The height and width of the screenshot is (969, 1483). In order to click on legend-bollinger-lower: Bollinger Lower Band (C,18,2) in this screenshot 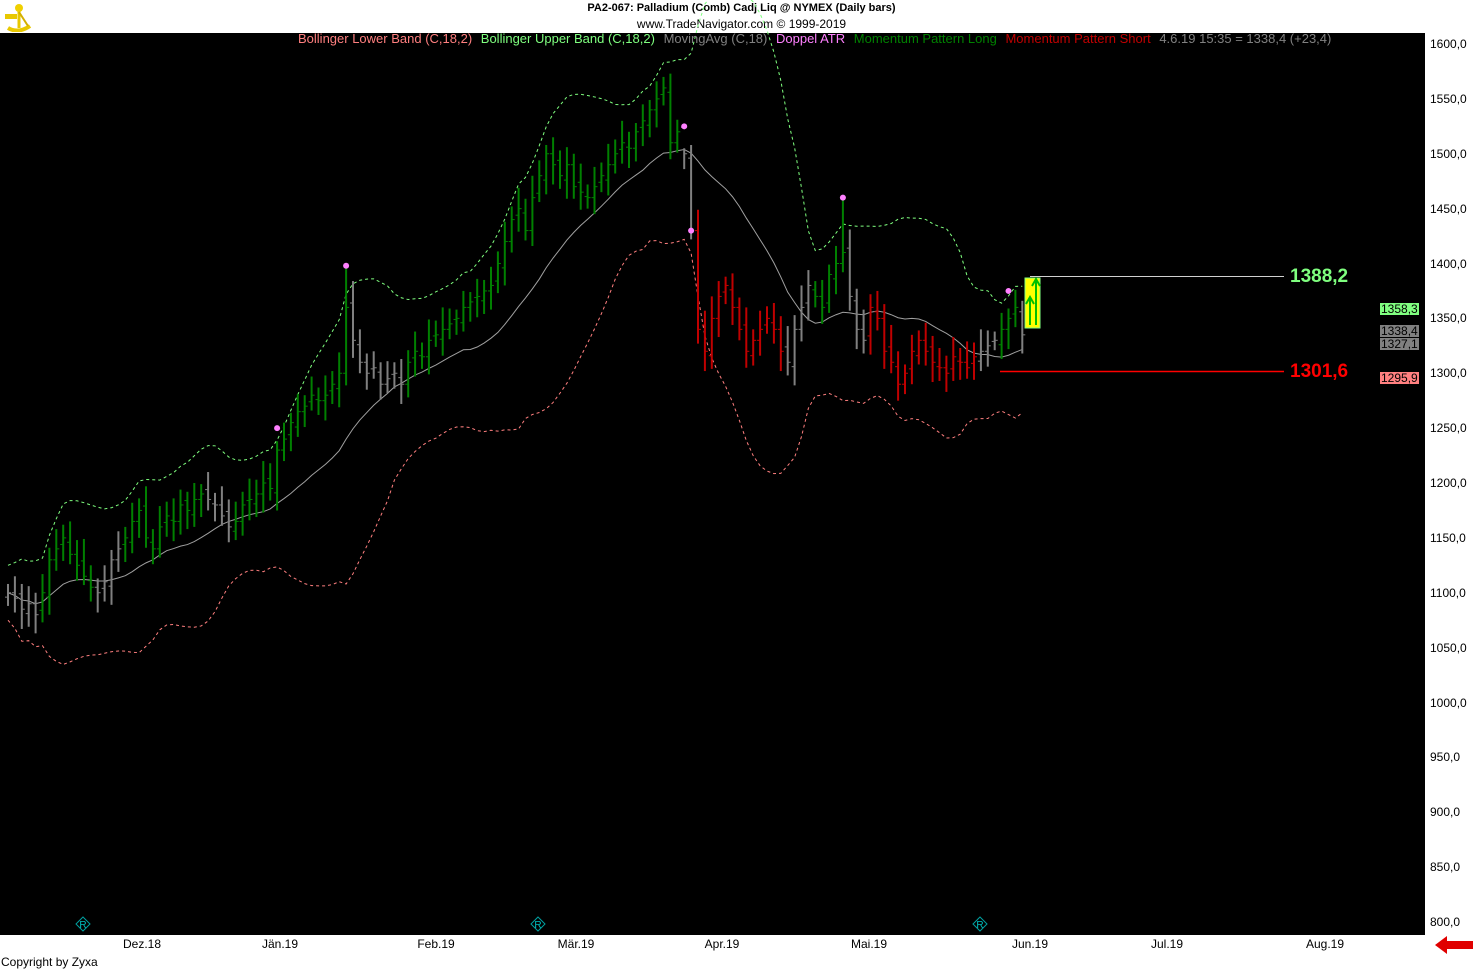, I will do `click(385, 38)`.